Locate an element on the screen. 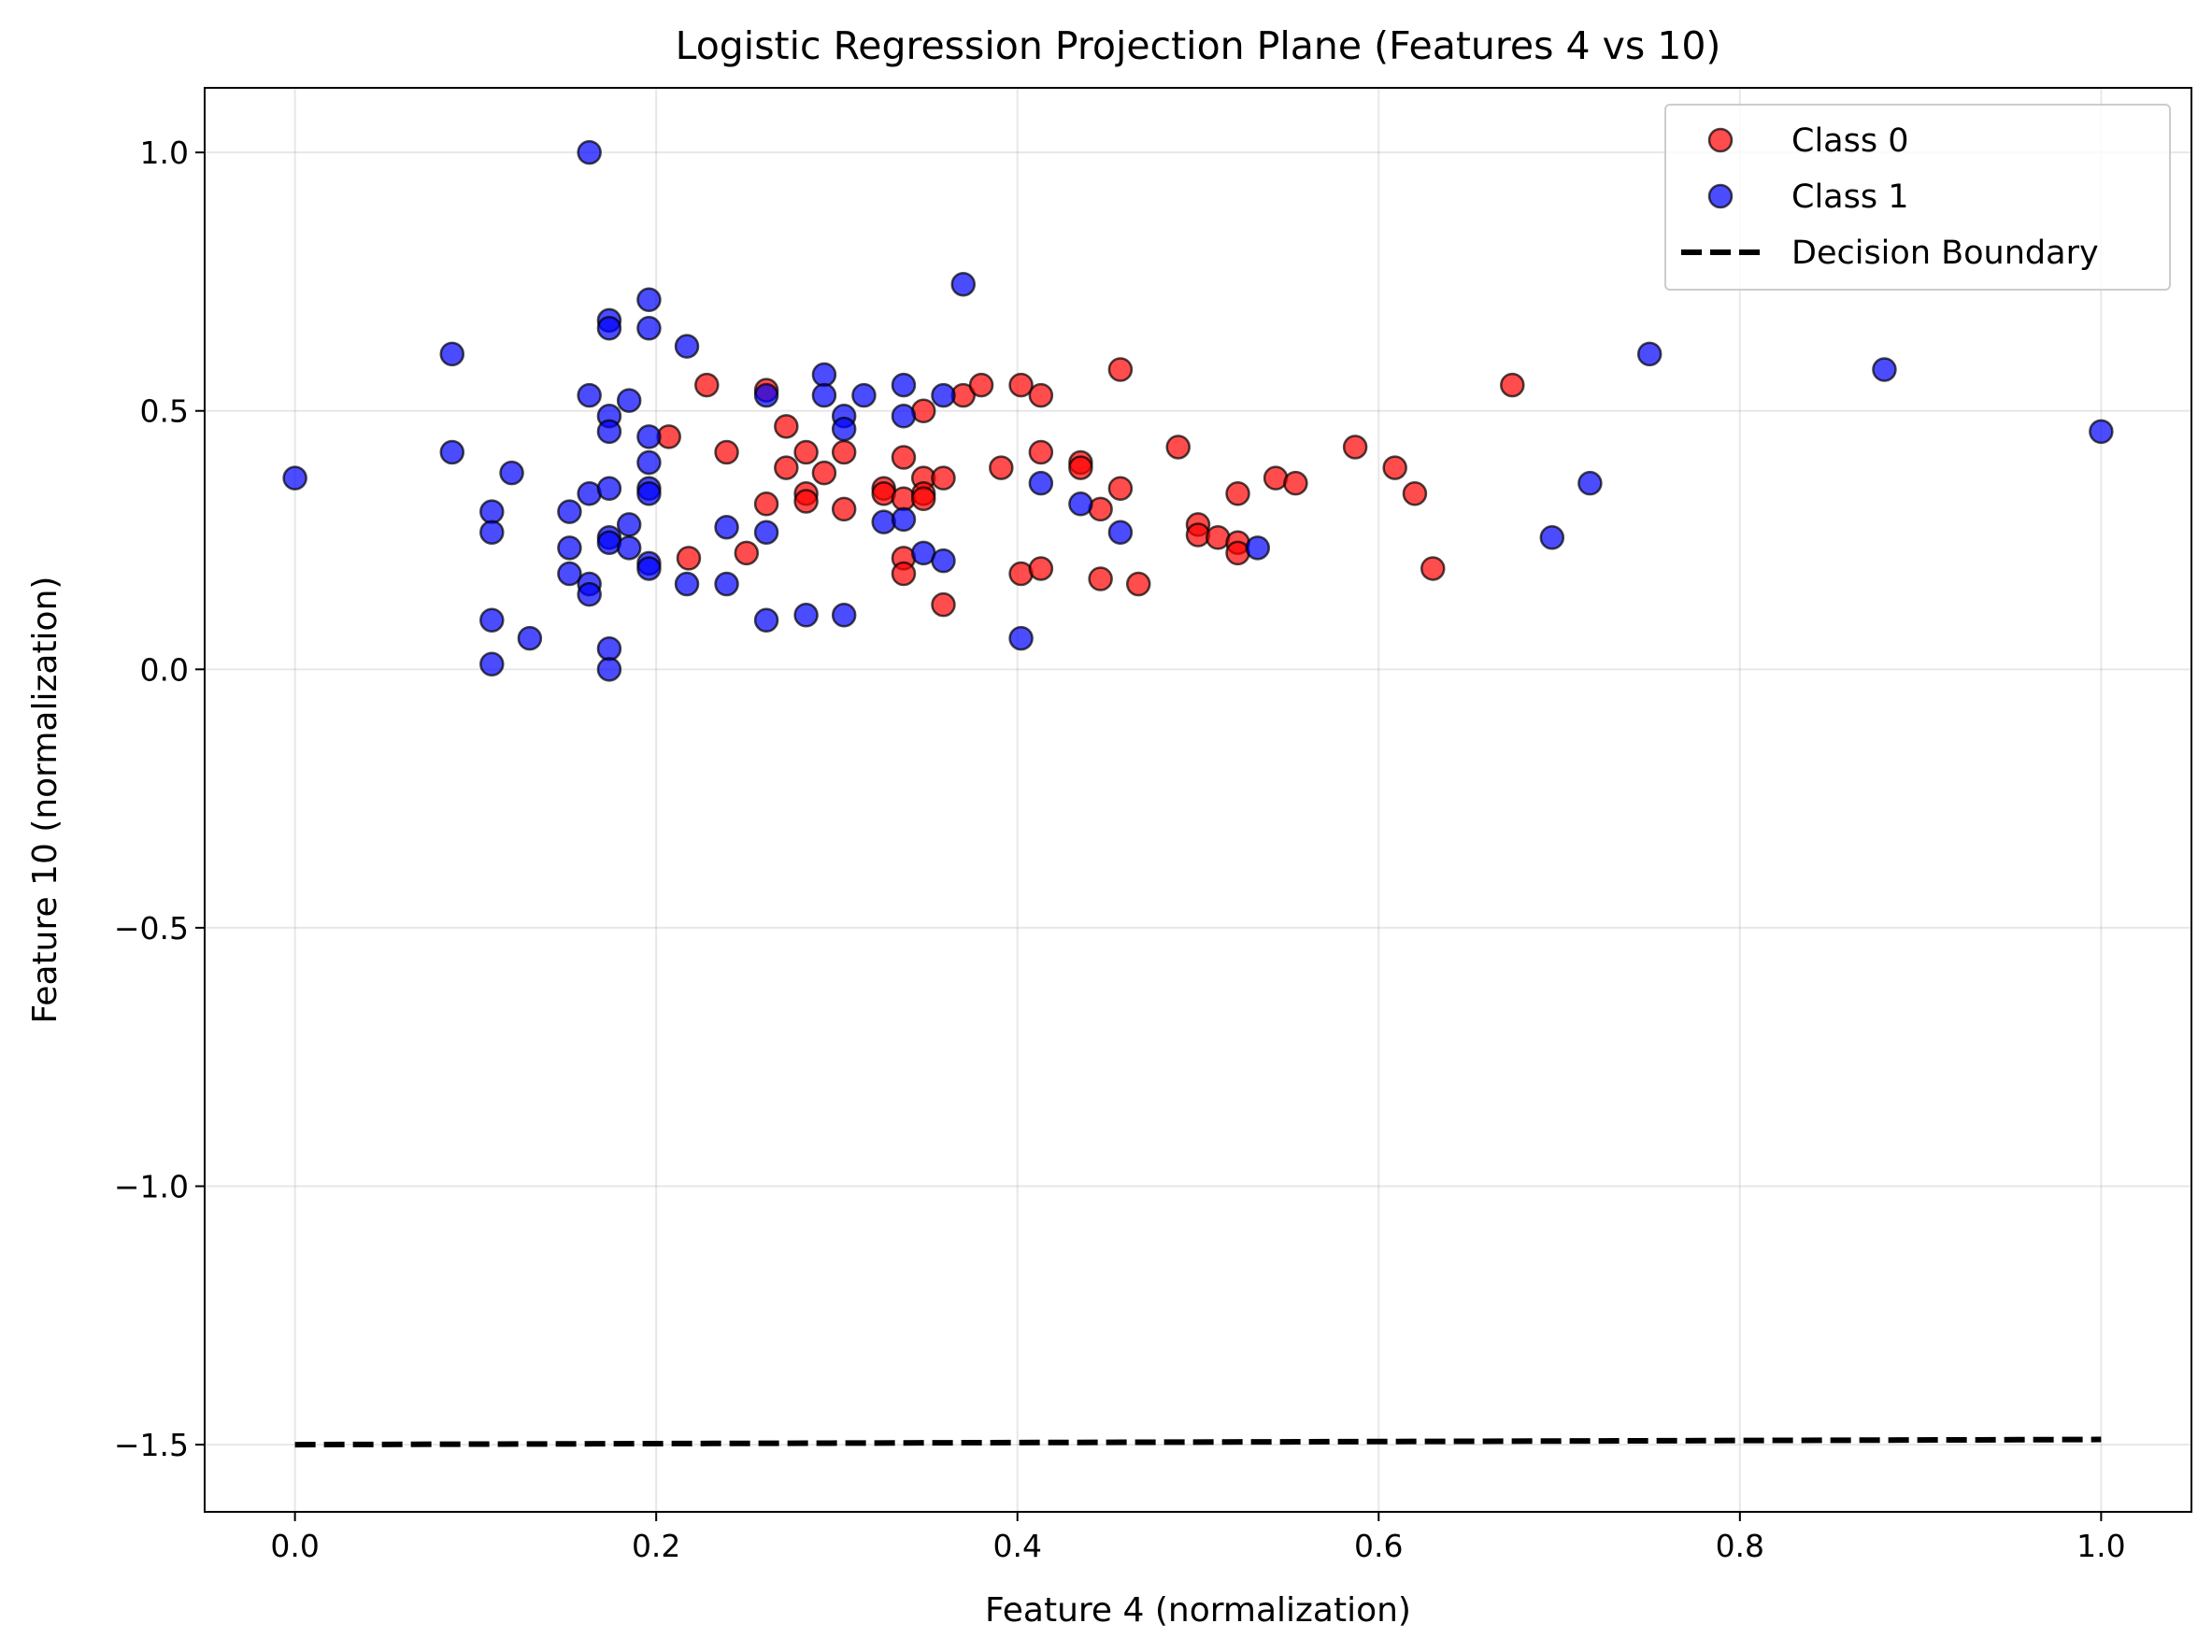 The width and height of the screenshot is (2212, 1652). x-tick-label: 0.0 is located at coordinates (294, 1546).